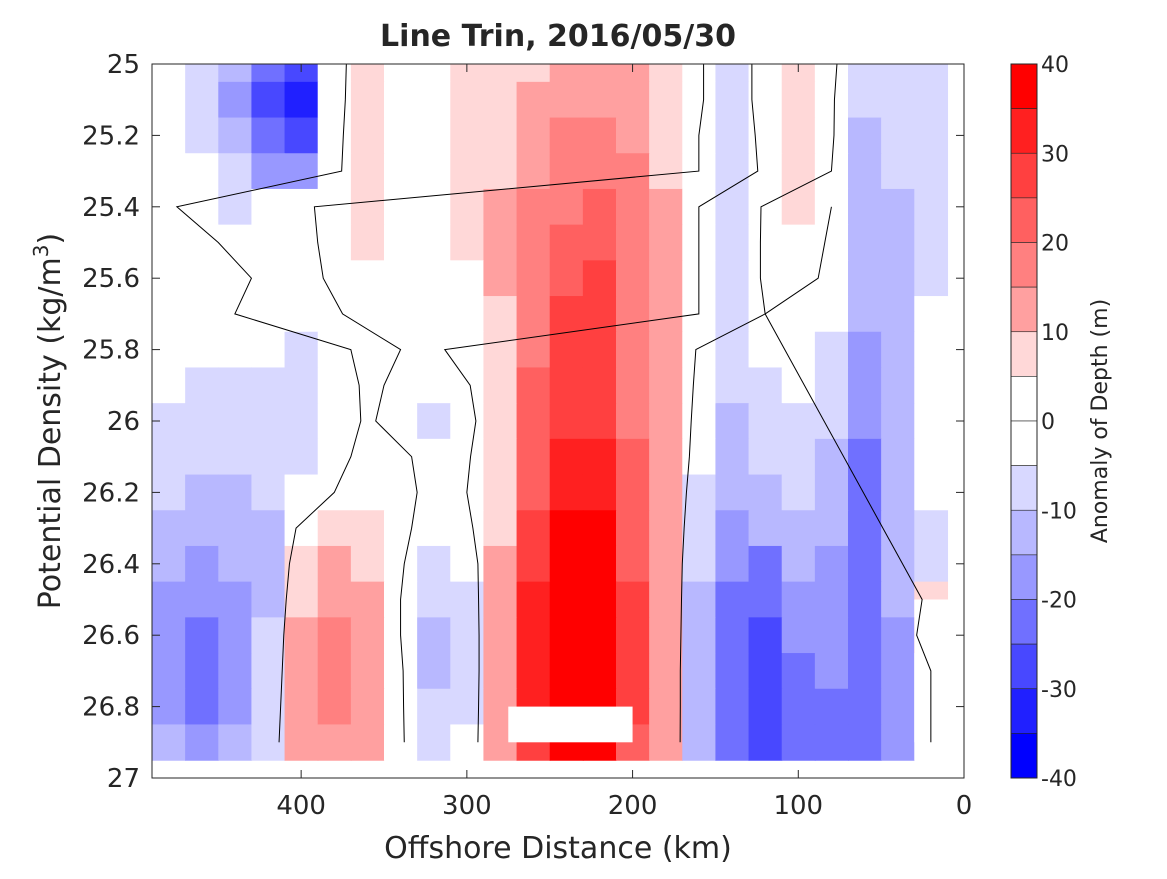 This screenshot has width=1167, height=879. I want to click on y-tick-label: 25.6, so click(111, 279).